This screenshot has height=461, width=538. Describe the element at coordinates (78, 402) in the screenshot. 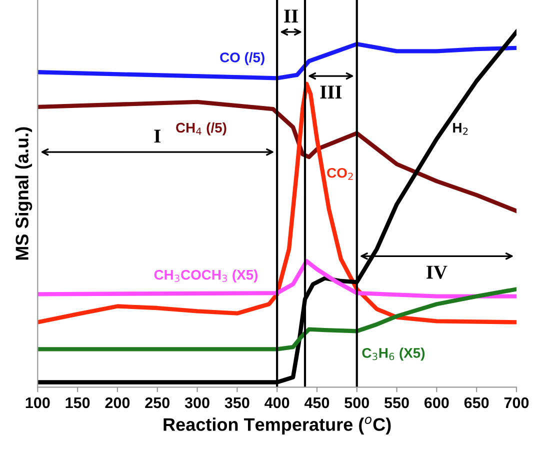

I see `x-tick-label: 150` at that location.